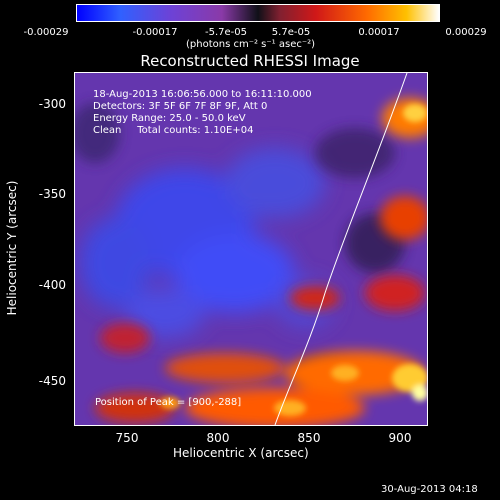 This screenshot has width=500, height=500. Describe the element at coordinates (52, 381) in the screenshot. I see `y-tick: -450` at that location.